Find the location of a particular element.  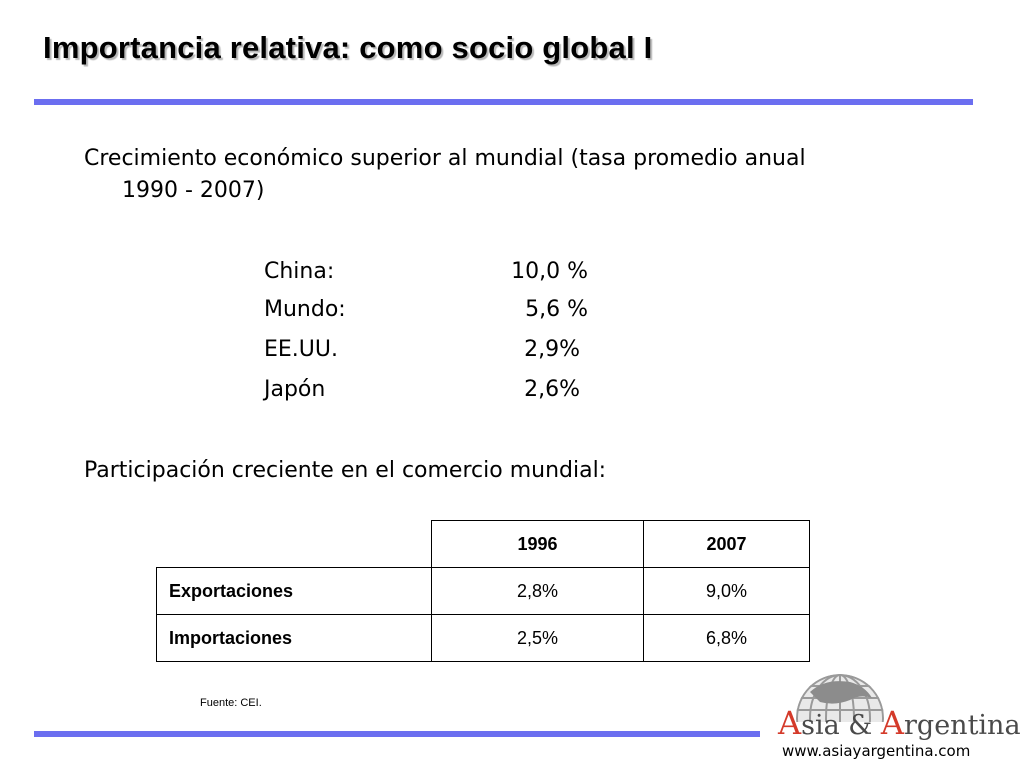

asia-argentina-logo: Asia & Argentina www.asiayargentina.com is located at coordinates (895, 719).